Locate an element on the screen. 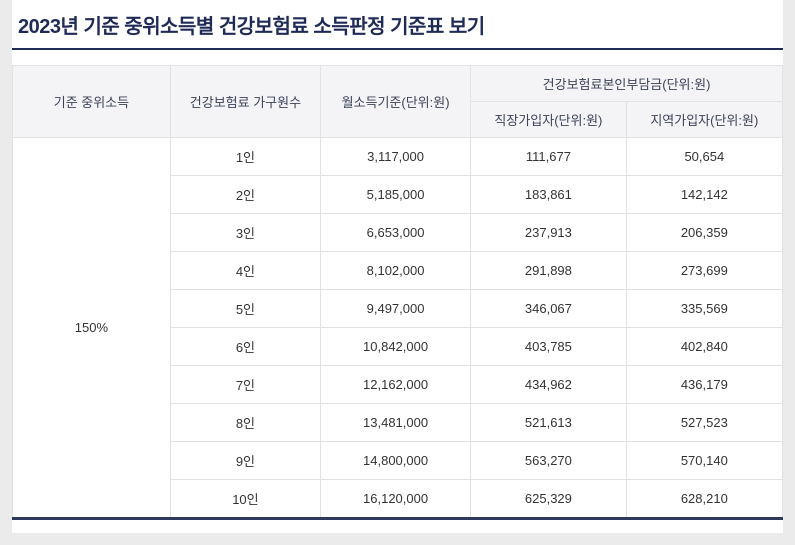 This screenshot has height=545, width=795. cell-monthly-income: 3,117,000 is located at coordinates (395, 156).